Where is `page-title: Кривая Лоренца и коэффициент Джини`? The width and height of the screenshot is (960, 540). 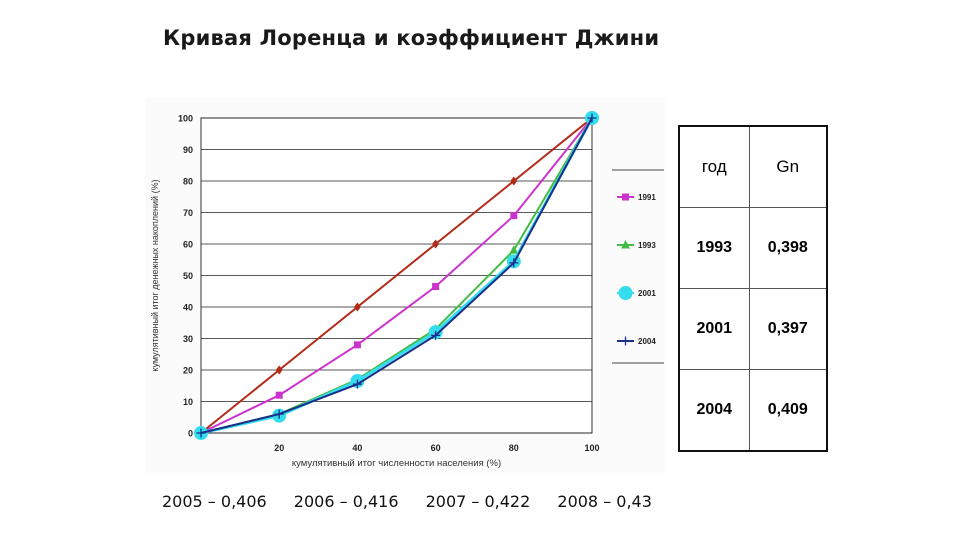
page-title: Кривая Лоренца и коэффициент Джини is located at coordinates (411, 38).